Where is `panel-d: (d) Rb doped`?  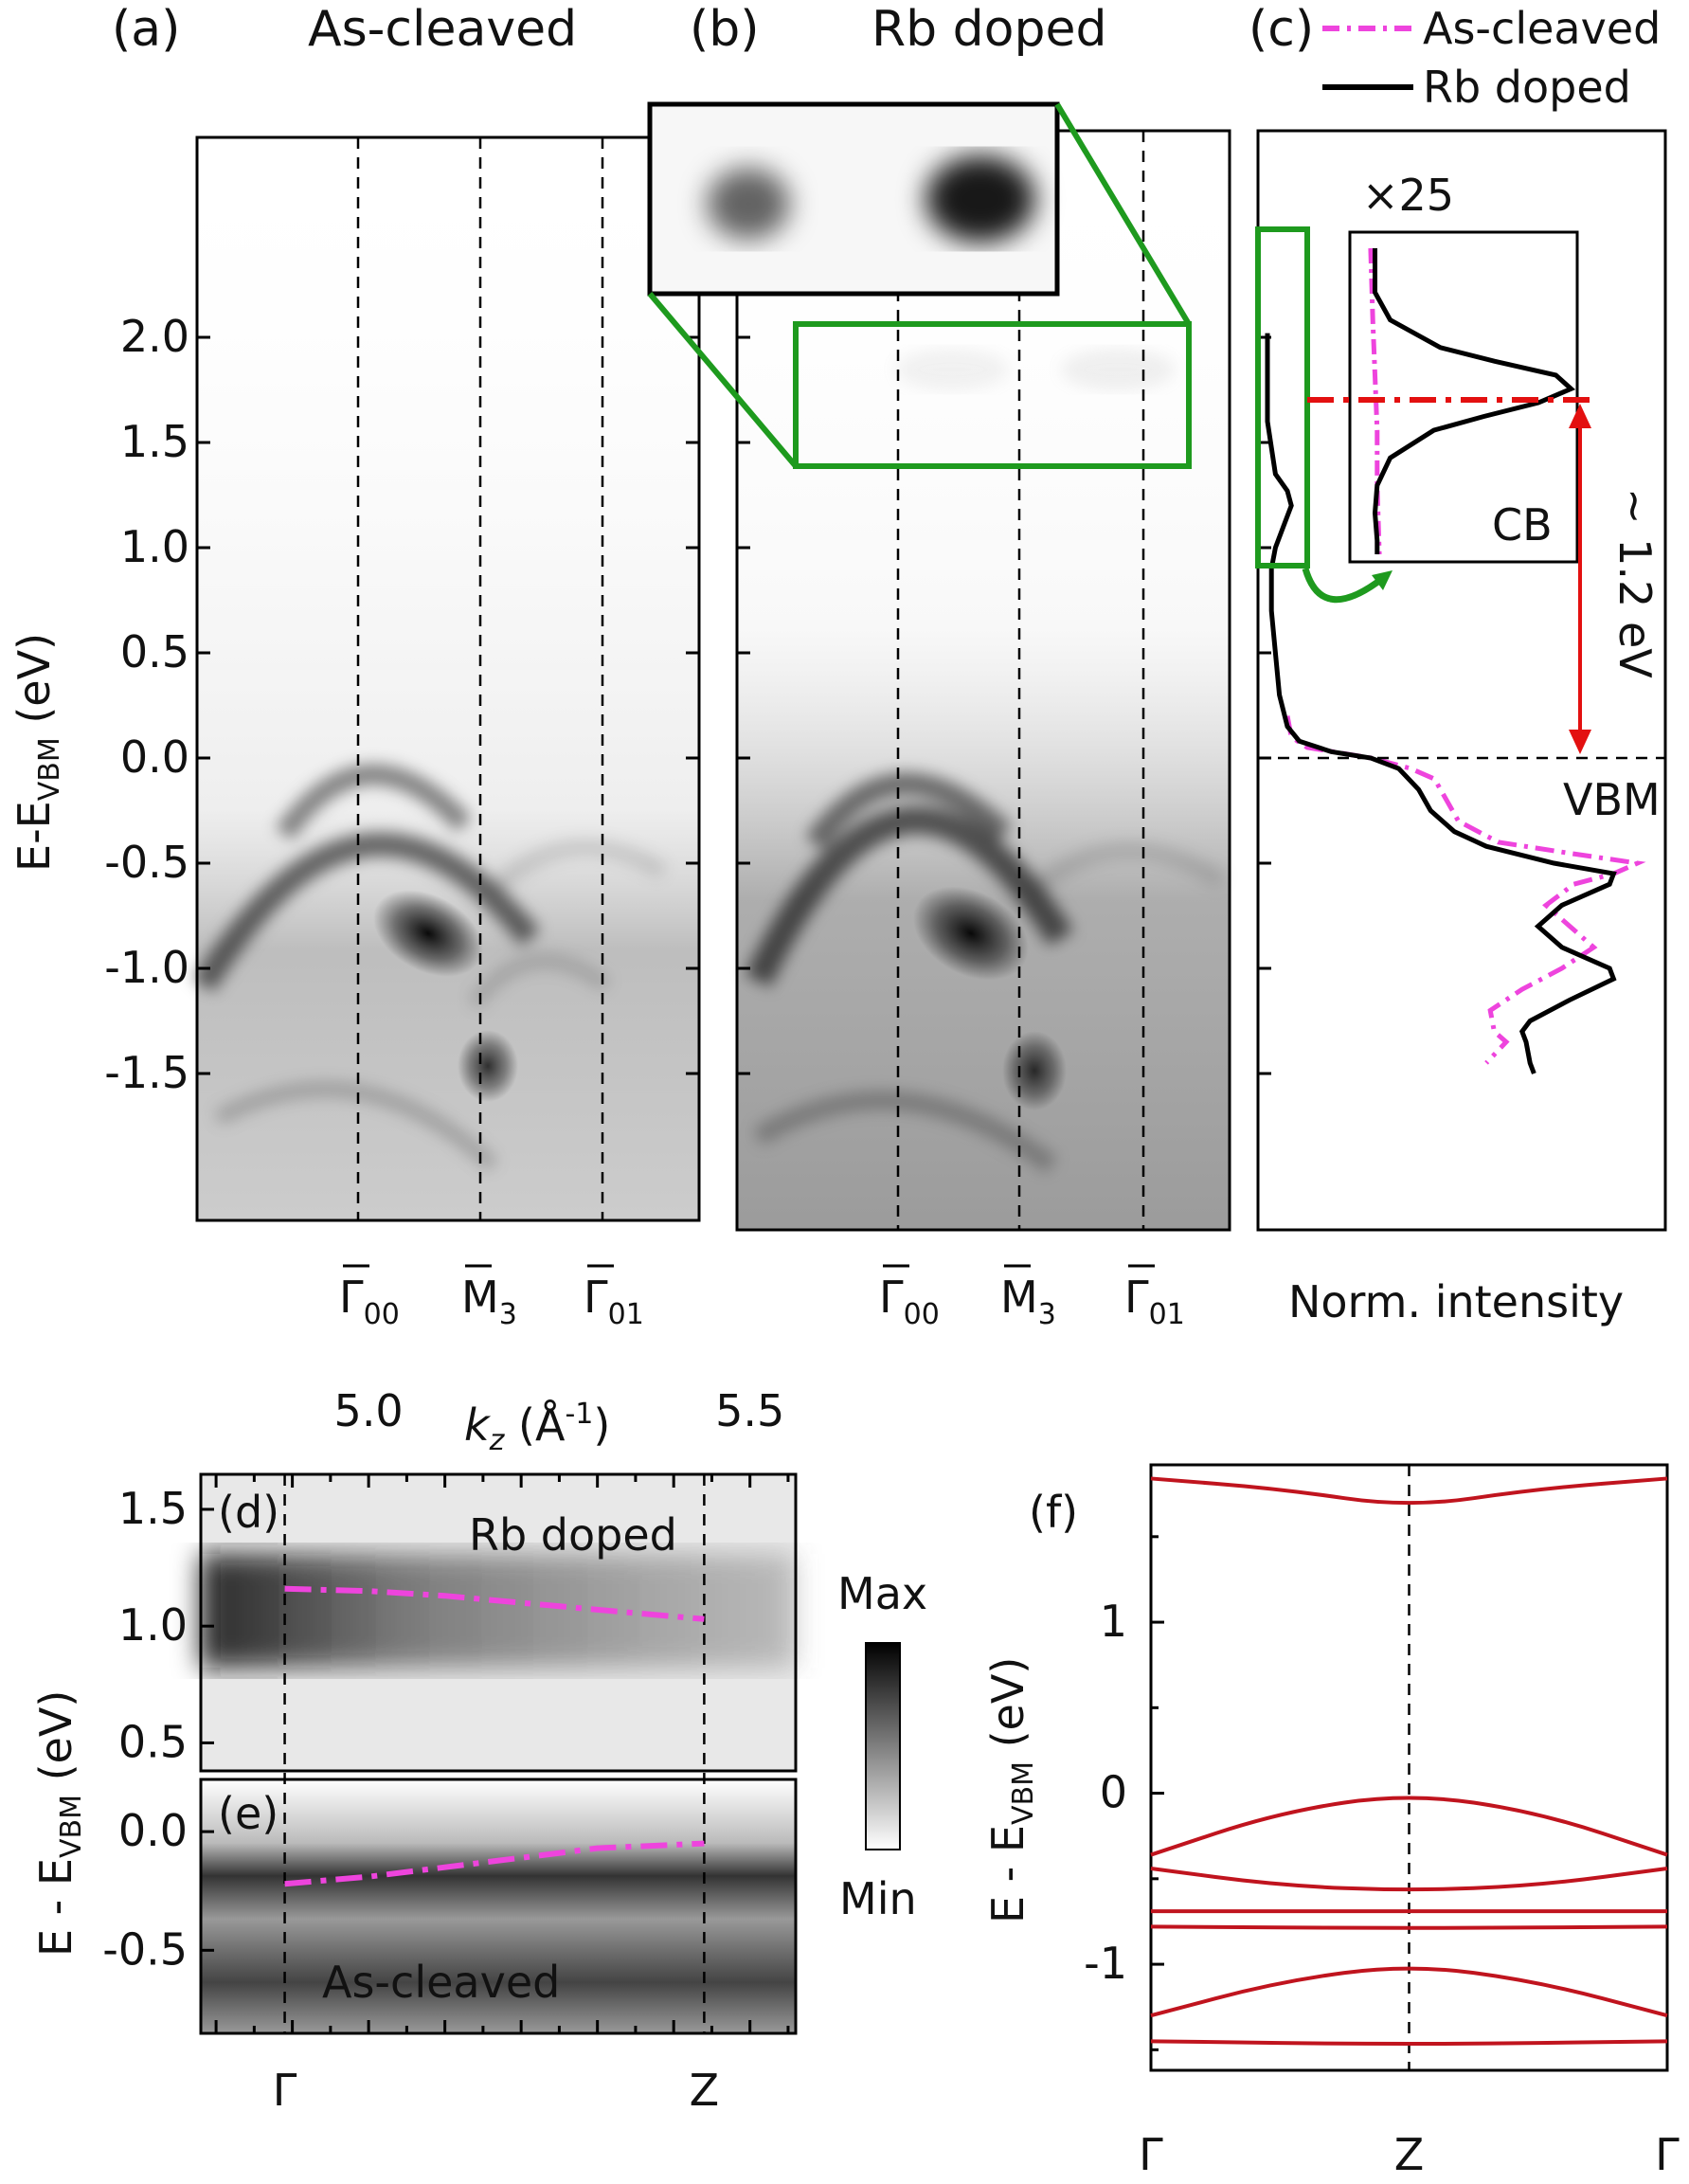
panel-d: (d) Rb doped is located at coordinates (498, 1622).